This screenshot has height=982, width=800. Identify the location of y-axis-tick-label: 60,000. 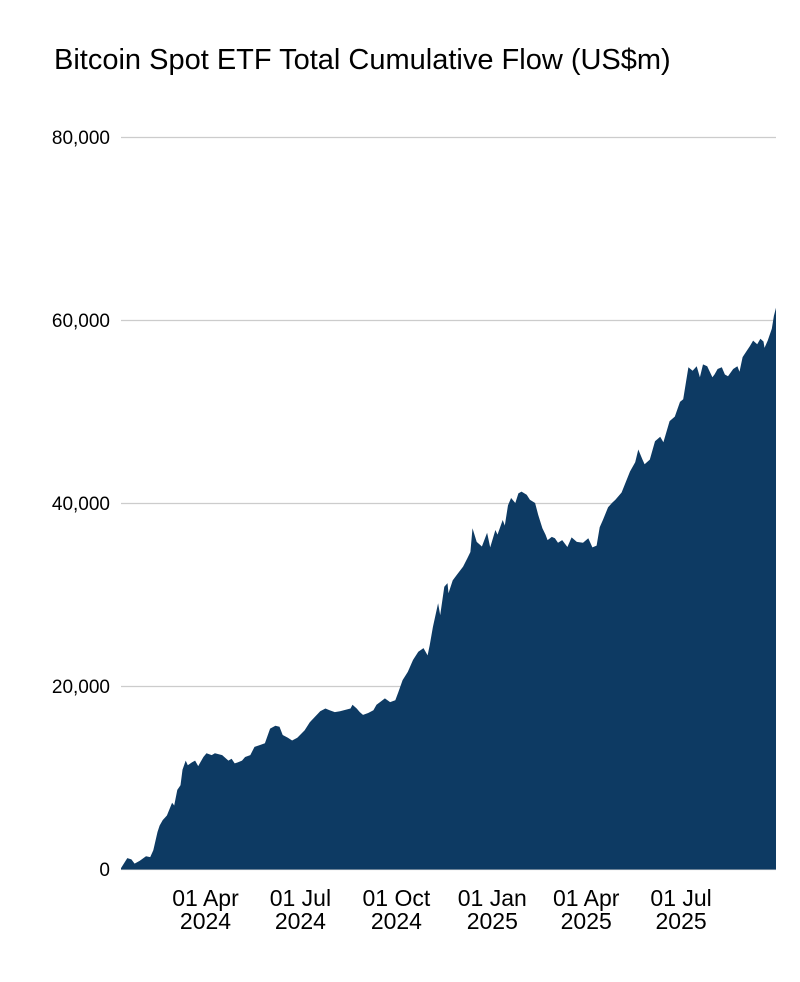
(81, 321).